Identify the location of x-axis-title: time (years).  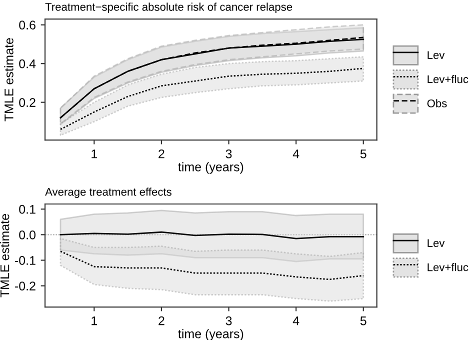
(211, 168).